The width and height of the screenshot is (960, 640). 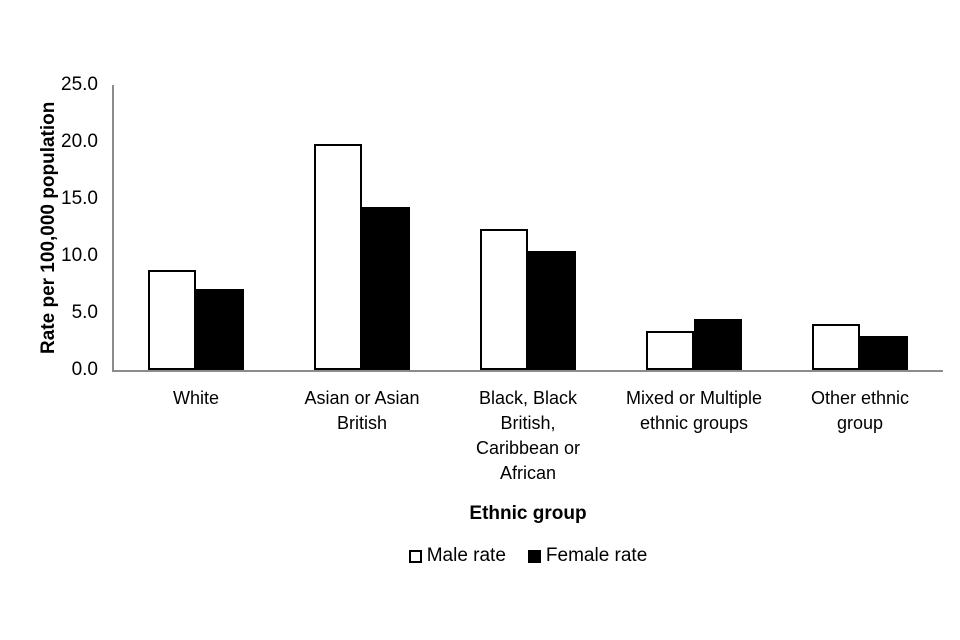 I want to click on male-rate-swatch-icon, so click(x=415, y=556).